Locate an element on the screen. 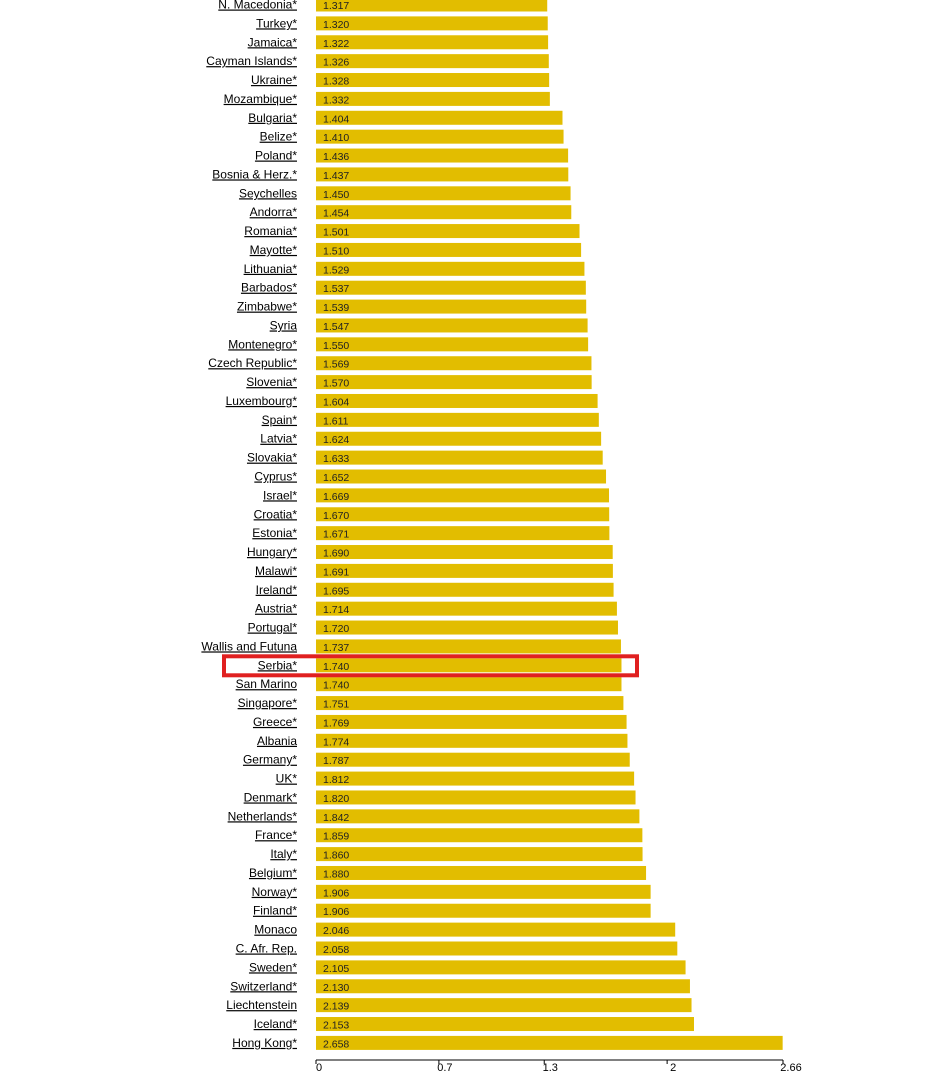 The height and width of the screenshot is (1077, 937). country-link: Hungary* is located at coordinates (272, 552).